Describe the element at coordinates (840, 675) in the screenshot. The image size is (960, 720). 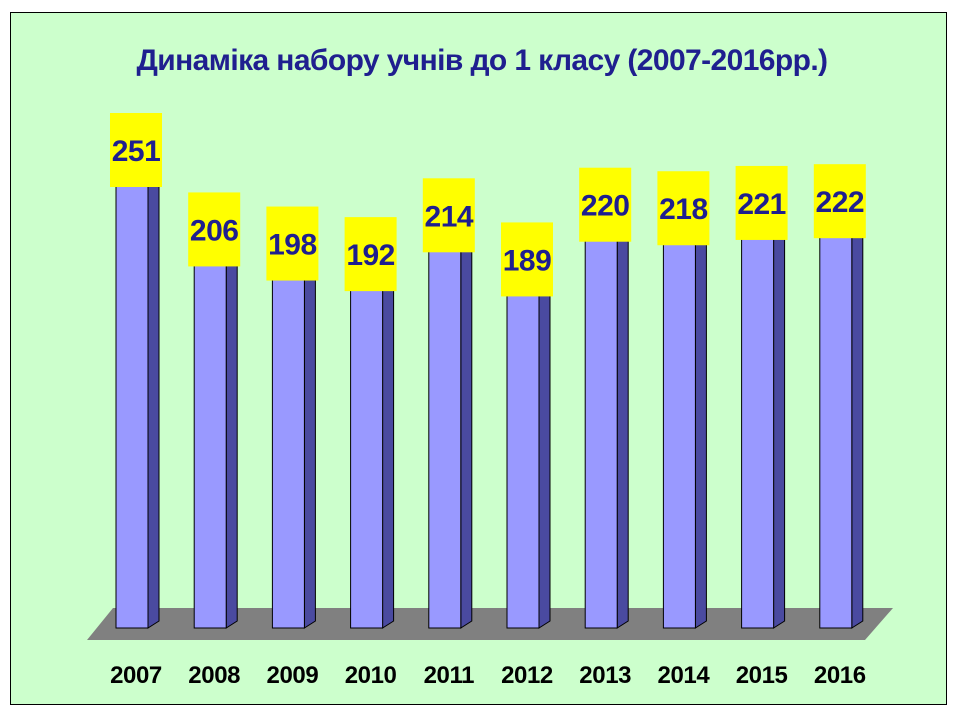
I see `x-tick-label: 2016` at that location.